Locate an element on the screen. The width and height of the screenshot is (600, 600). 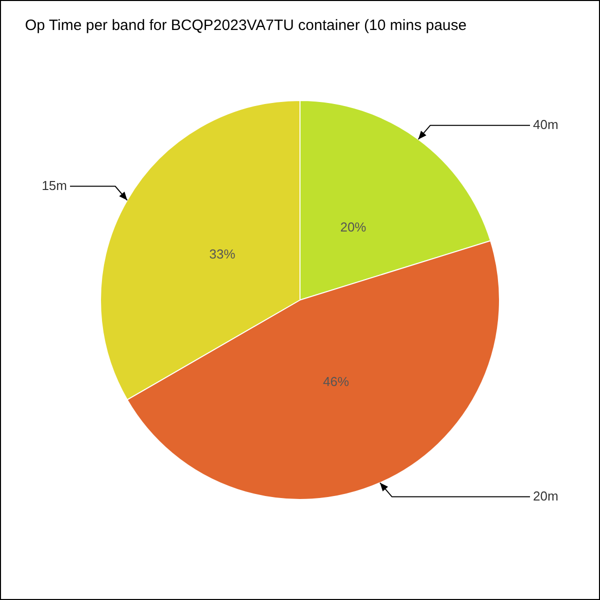
slice-label: 40m is located at coordinates (545, 124).